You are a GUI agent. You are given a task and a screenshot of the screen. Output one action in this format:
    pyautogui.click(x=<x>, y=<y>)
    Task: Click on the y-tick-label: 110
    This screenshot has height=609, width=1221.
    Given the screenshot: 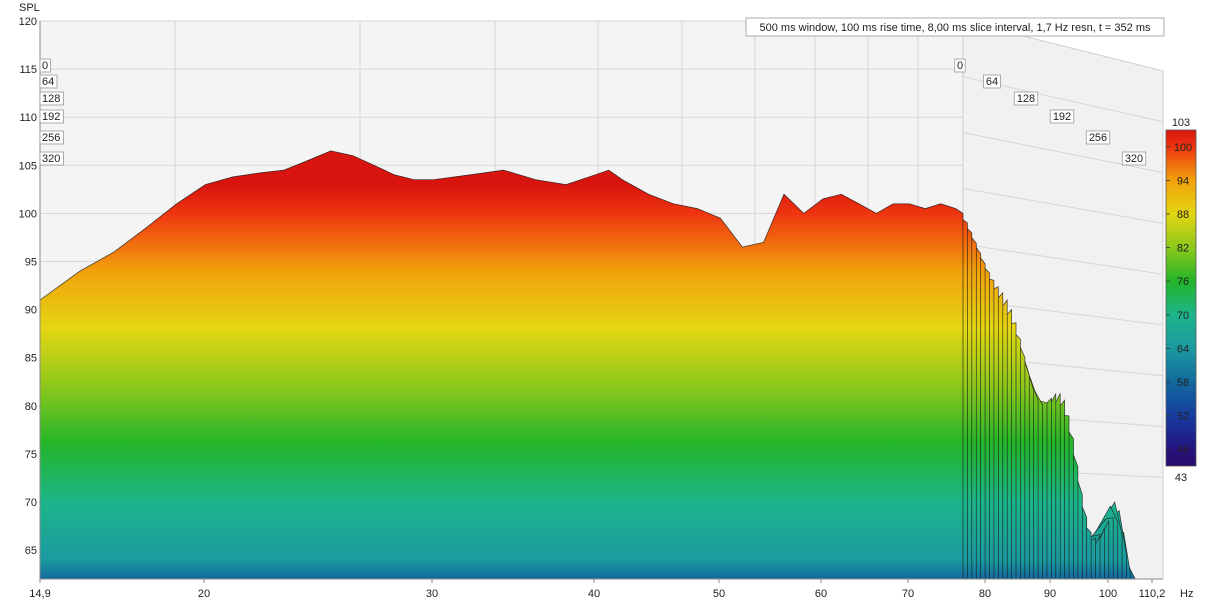 What is the action you would take?
    pyautogui.click(x=28, y=118)
    